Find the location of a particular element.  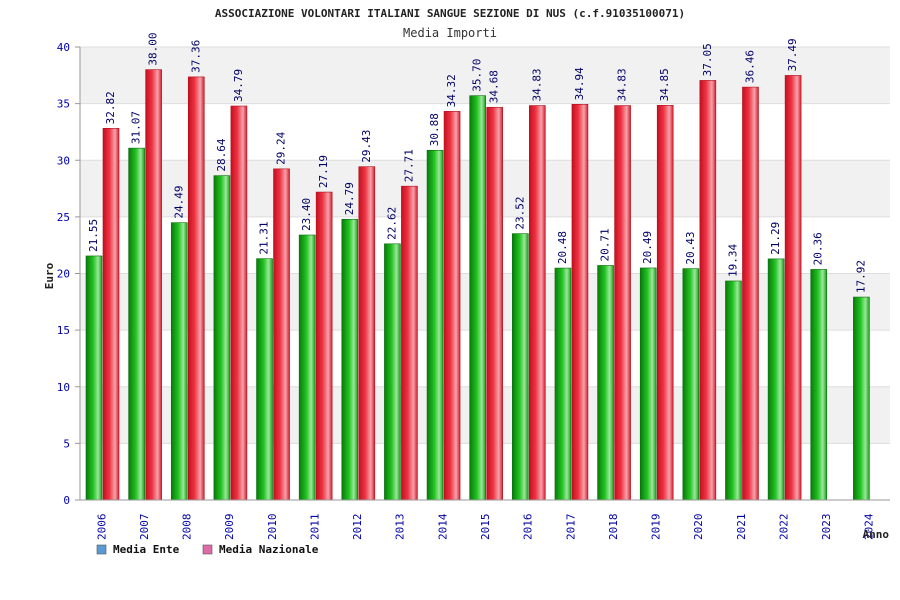

data-label: 30.88 is located at coordinates (434, 129).